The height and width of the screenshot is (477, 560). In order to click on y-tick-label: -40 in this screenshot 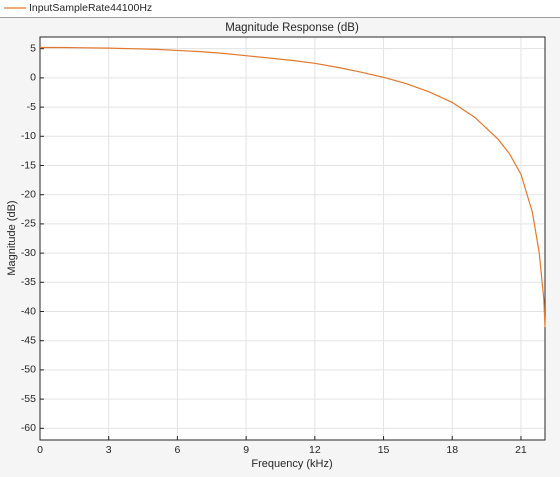, I will do `click(28, 311)`.